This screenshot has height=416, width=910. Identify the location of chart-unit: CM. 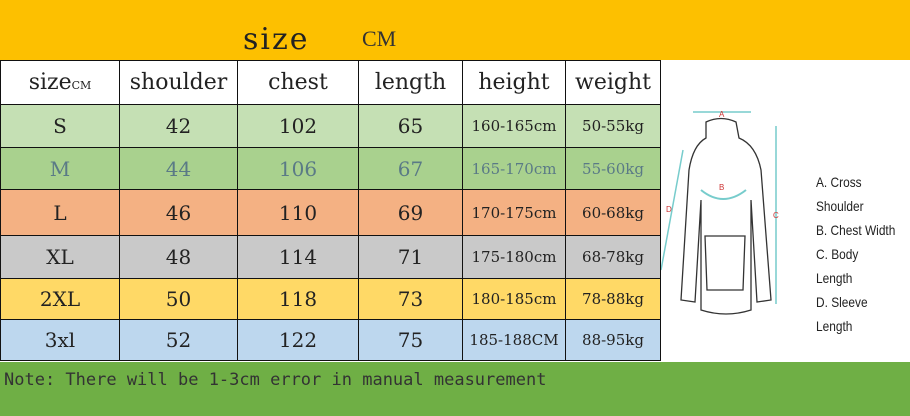
(379, 38).